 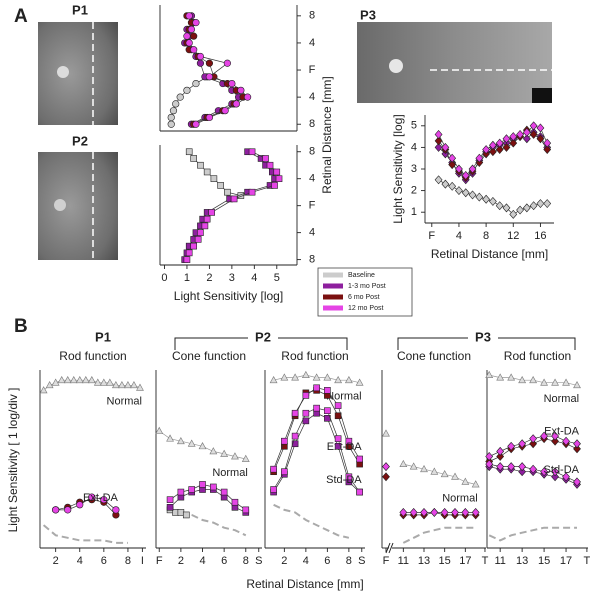 What do you see at coordinates (232, 278) in the screenshot?
I see `x-tick-label: 3` at bounding box center [232, 278].